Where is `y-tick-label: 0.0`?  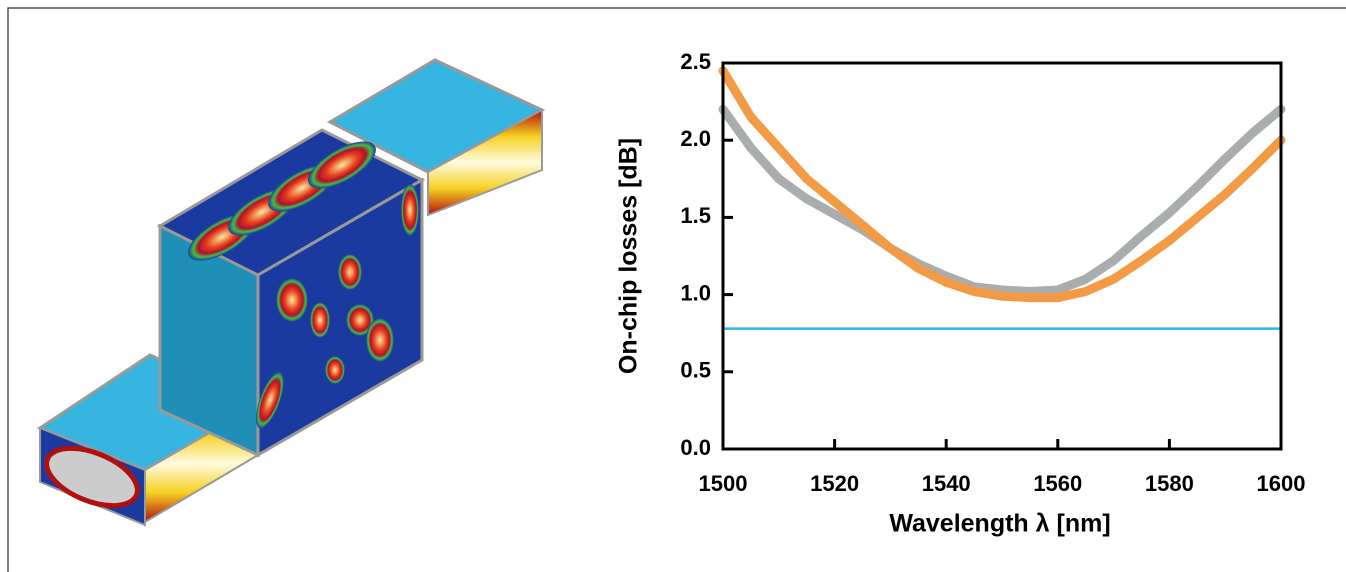 y-tick-label: 0.0 is located at coordinates (695, 447).